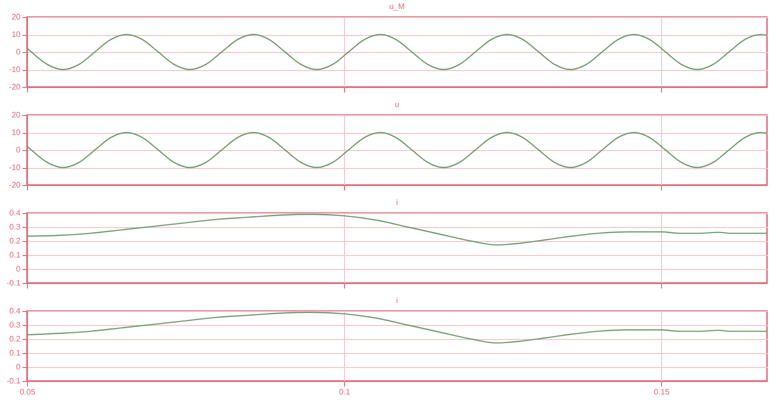  I want to click on x-tick-label: 0.05, so click(28, 392).